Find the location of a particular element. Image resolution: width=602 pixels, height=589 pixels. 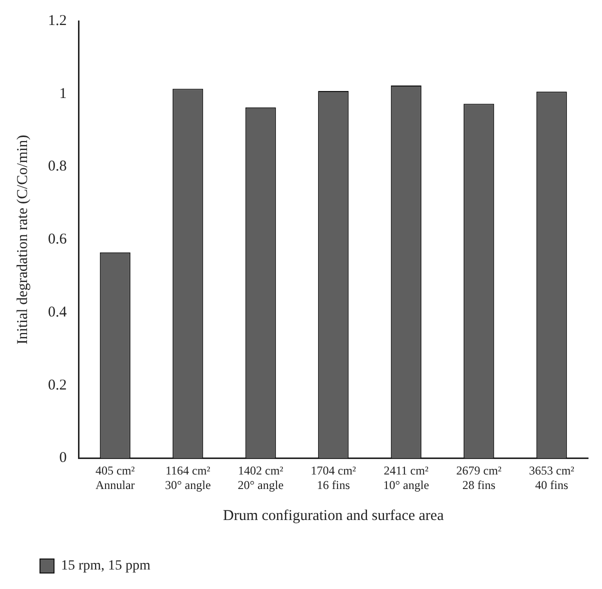

y-tick-label: 0.8 is located at coordinates (57, 166).